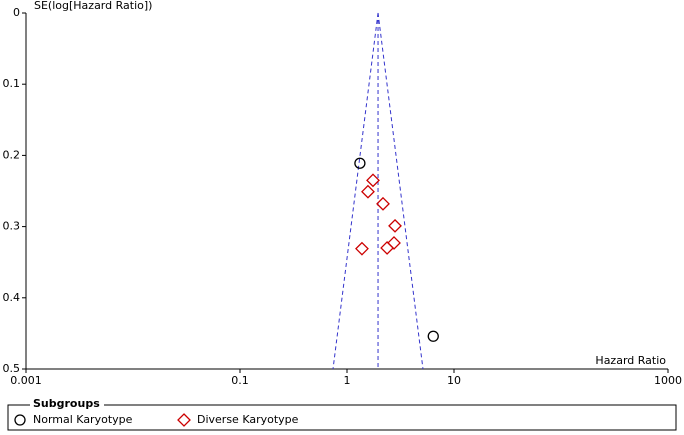  I want to click on x-tick-label: 0.1, so click(240, 380).